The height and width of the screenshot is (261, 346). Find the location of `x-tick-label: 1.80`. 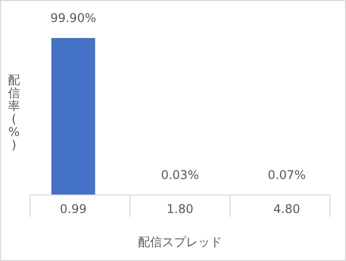

x-tick-label: 1.80 is located at coordinates (180, 209).